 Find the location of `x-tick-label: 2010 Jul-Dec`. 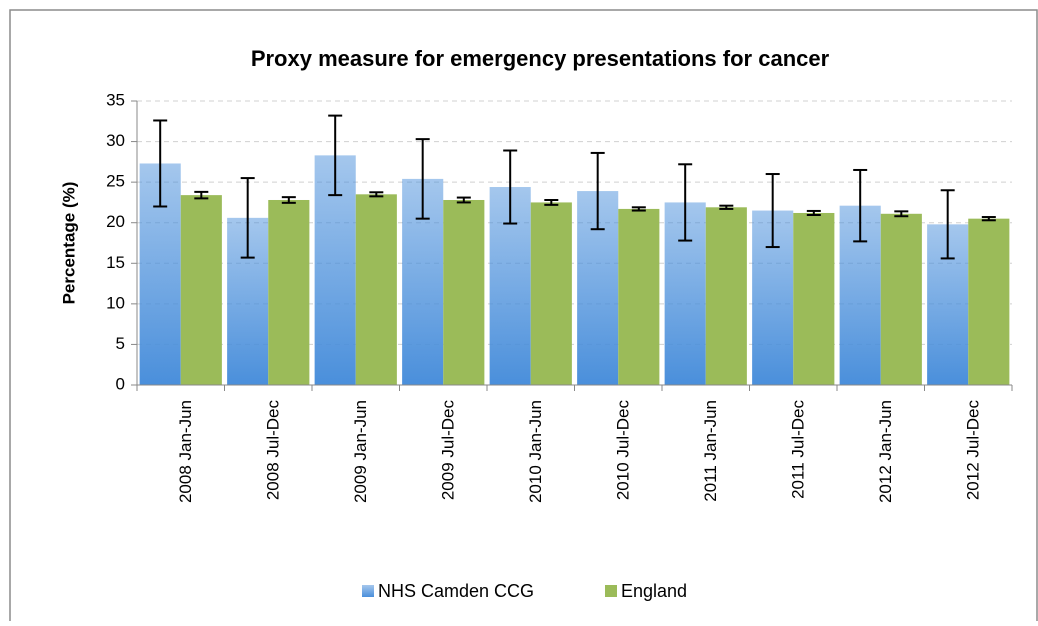

x-tick-label: 2010 Jul-Dec is located at coordinates (623, 450).